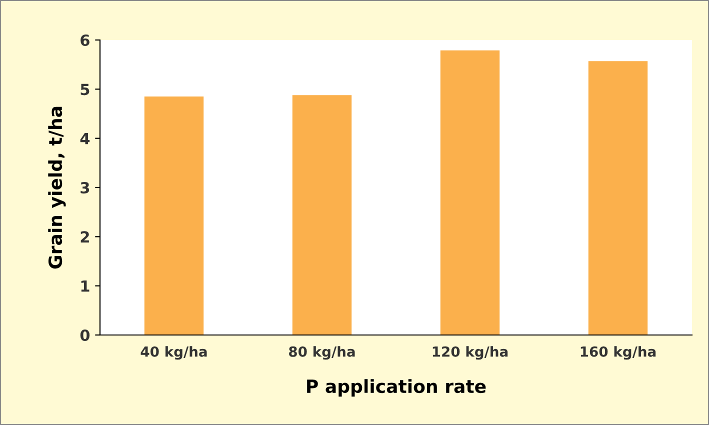  Describe the element at coordinates (85, 40) in the screenshot. I see `y-tick-label: 6` at that location.